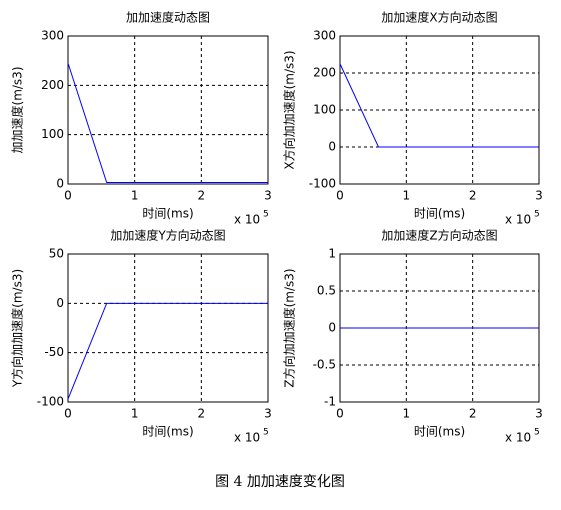  I want to click on y-tick-label: -1, so click(330, 402).